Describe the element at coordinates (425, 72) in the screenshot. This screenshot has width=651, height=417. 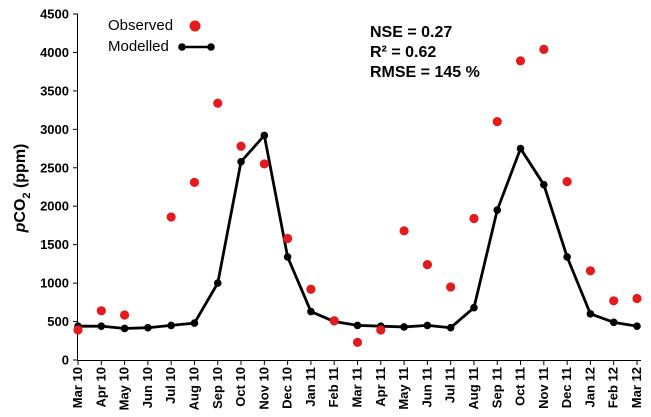
I see `rmse-annotation: RMSE = 145 %` at that location.